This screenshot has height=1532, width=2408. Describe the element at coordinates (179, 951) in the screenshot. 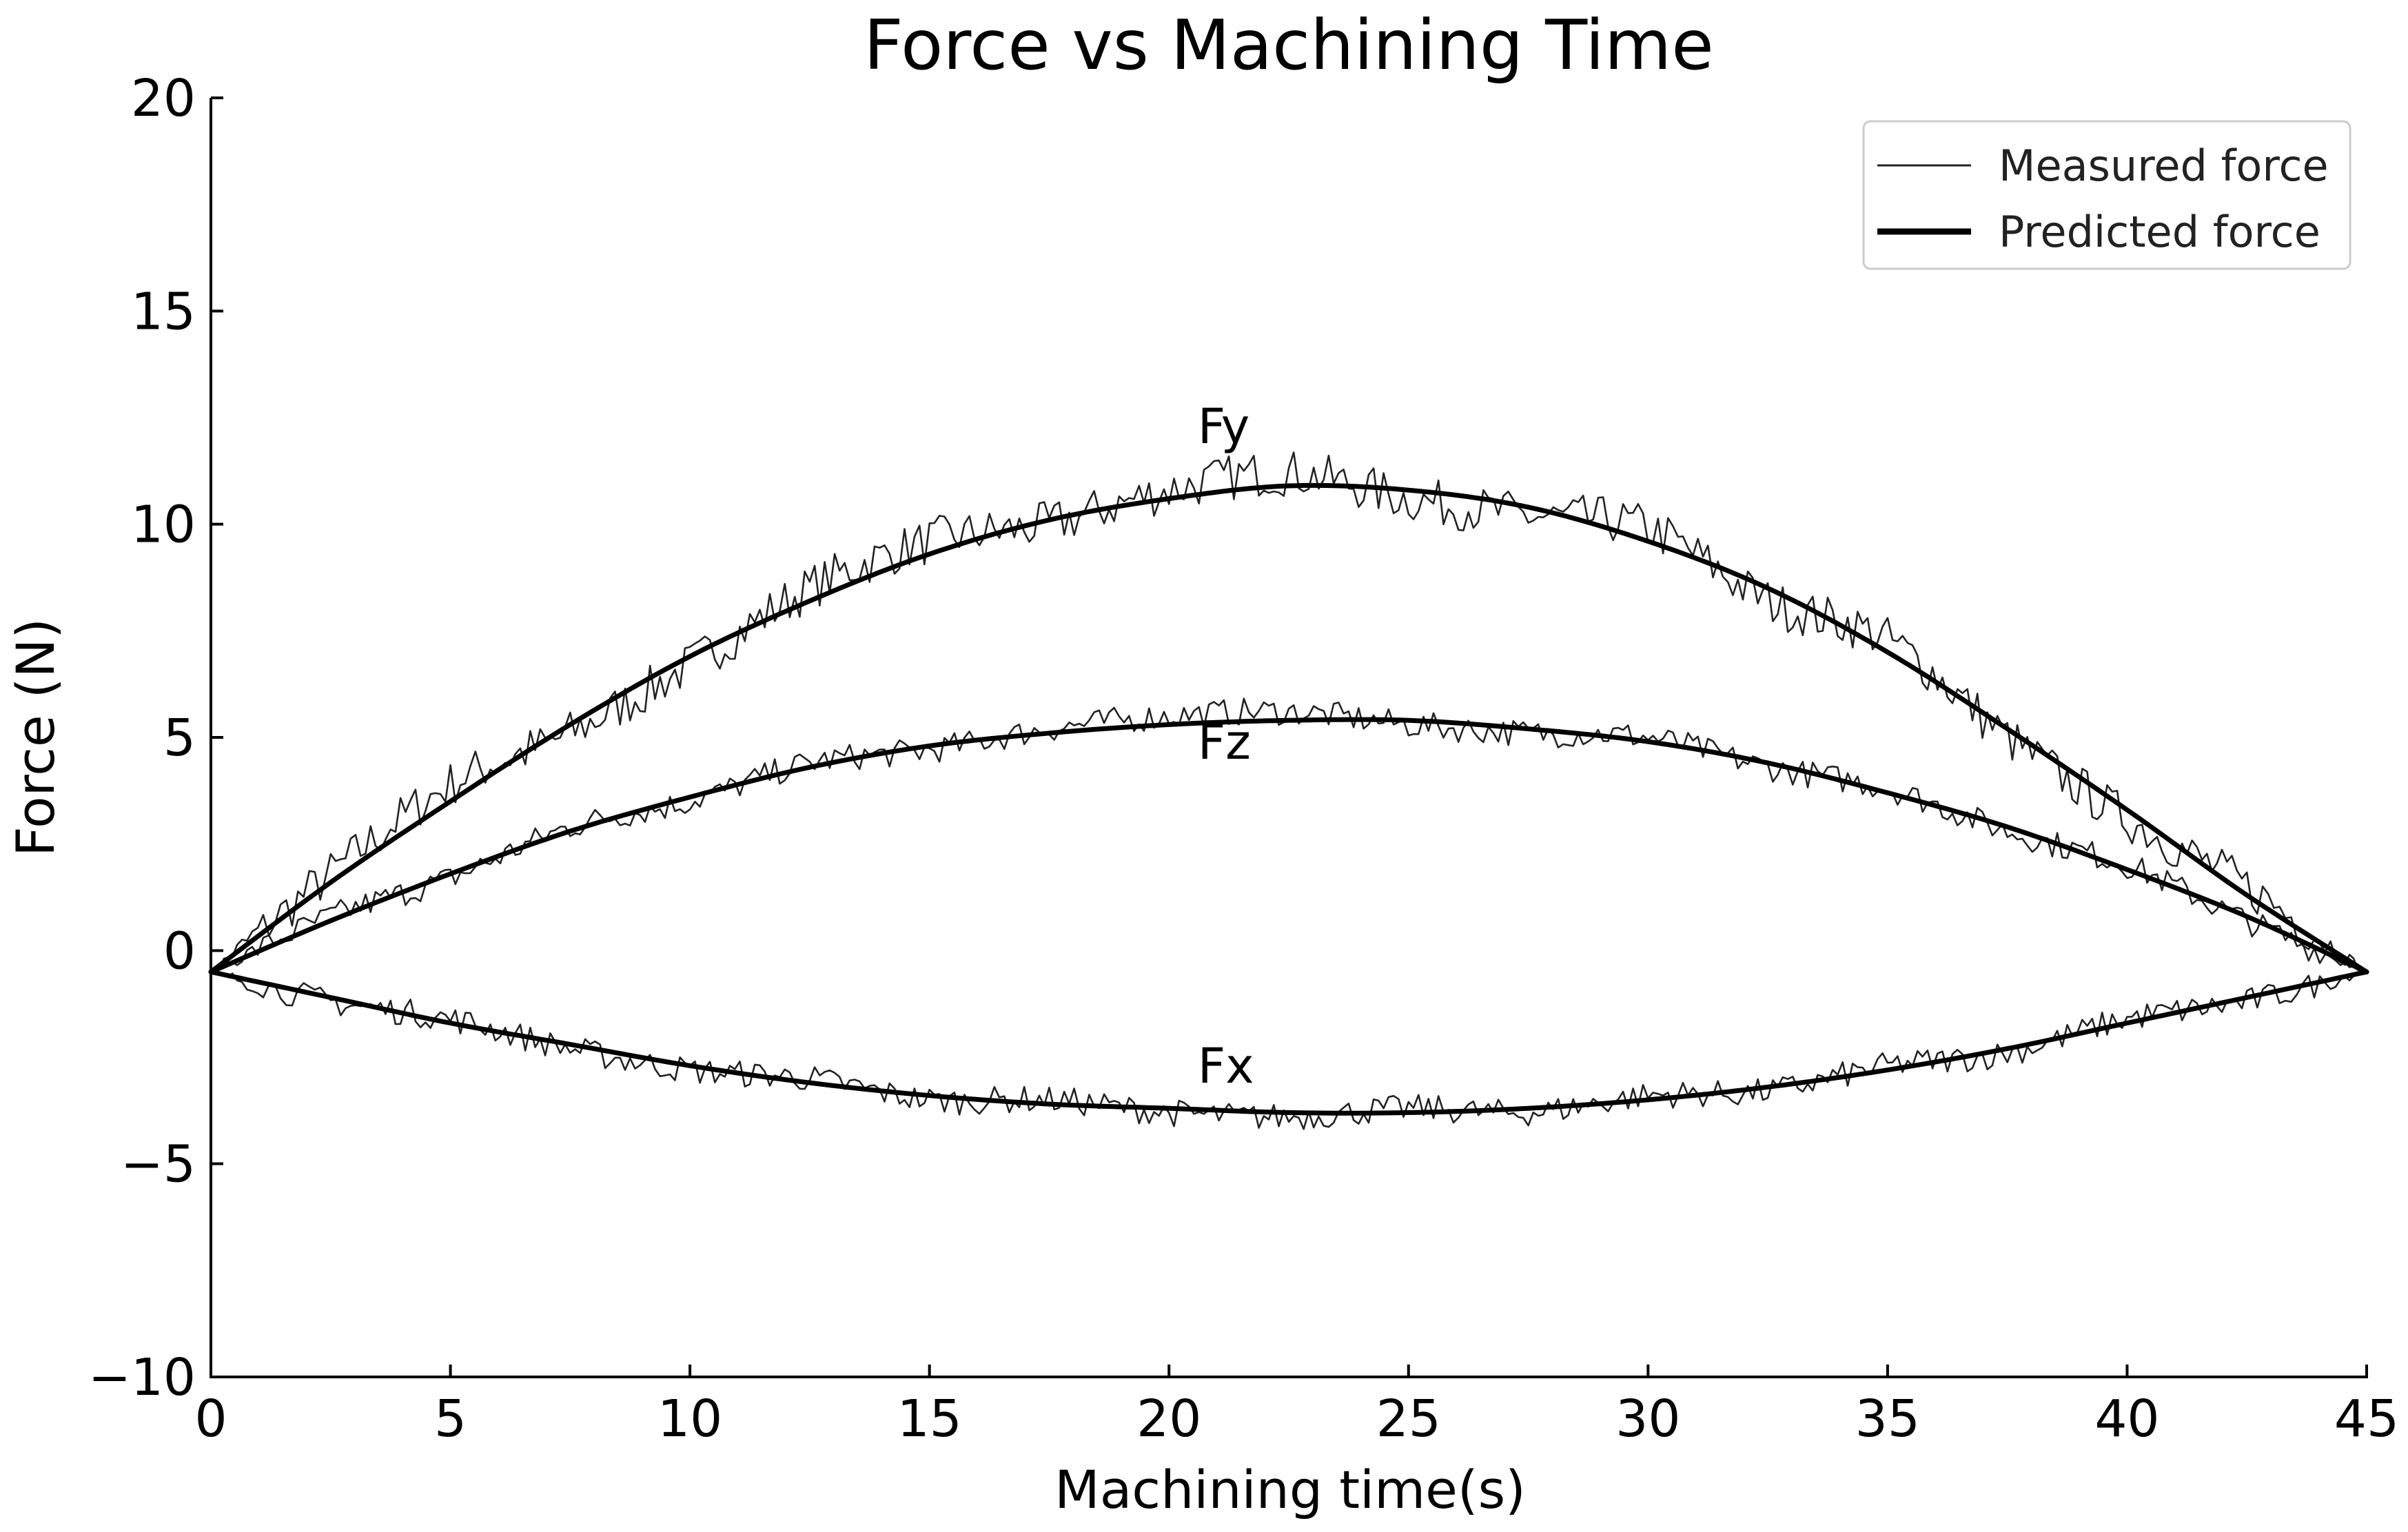

I see `y-tick-label: 0` at that location.